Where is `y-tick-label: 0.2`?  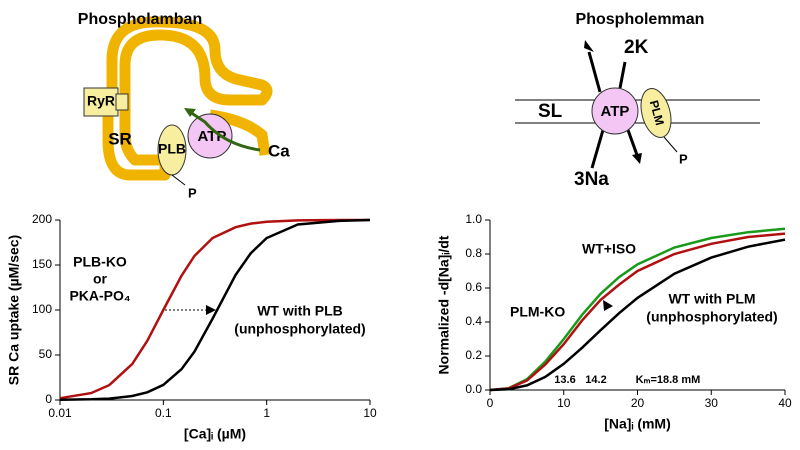
y-tick-label: 0.2 is located at coordinates (473, 355).